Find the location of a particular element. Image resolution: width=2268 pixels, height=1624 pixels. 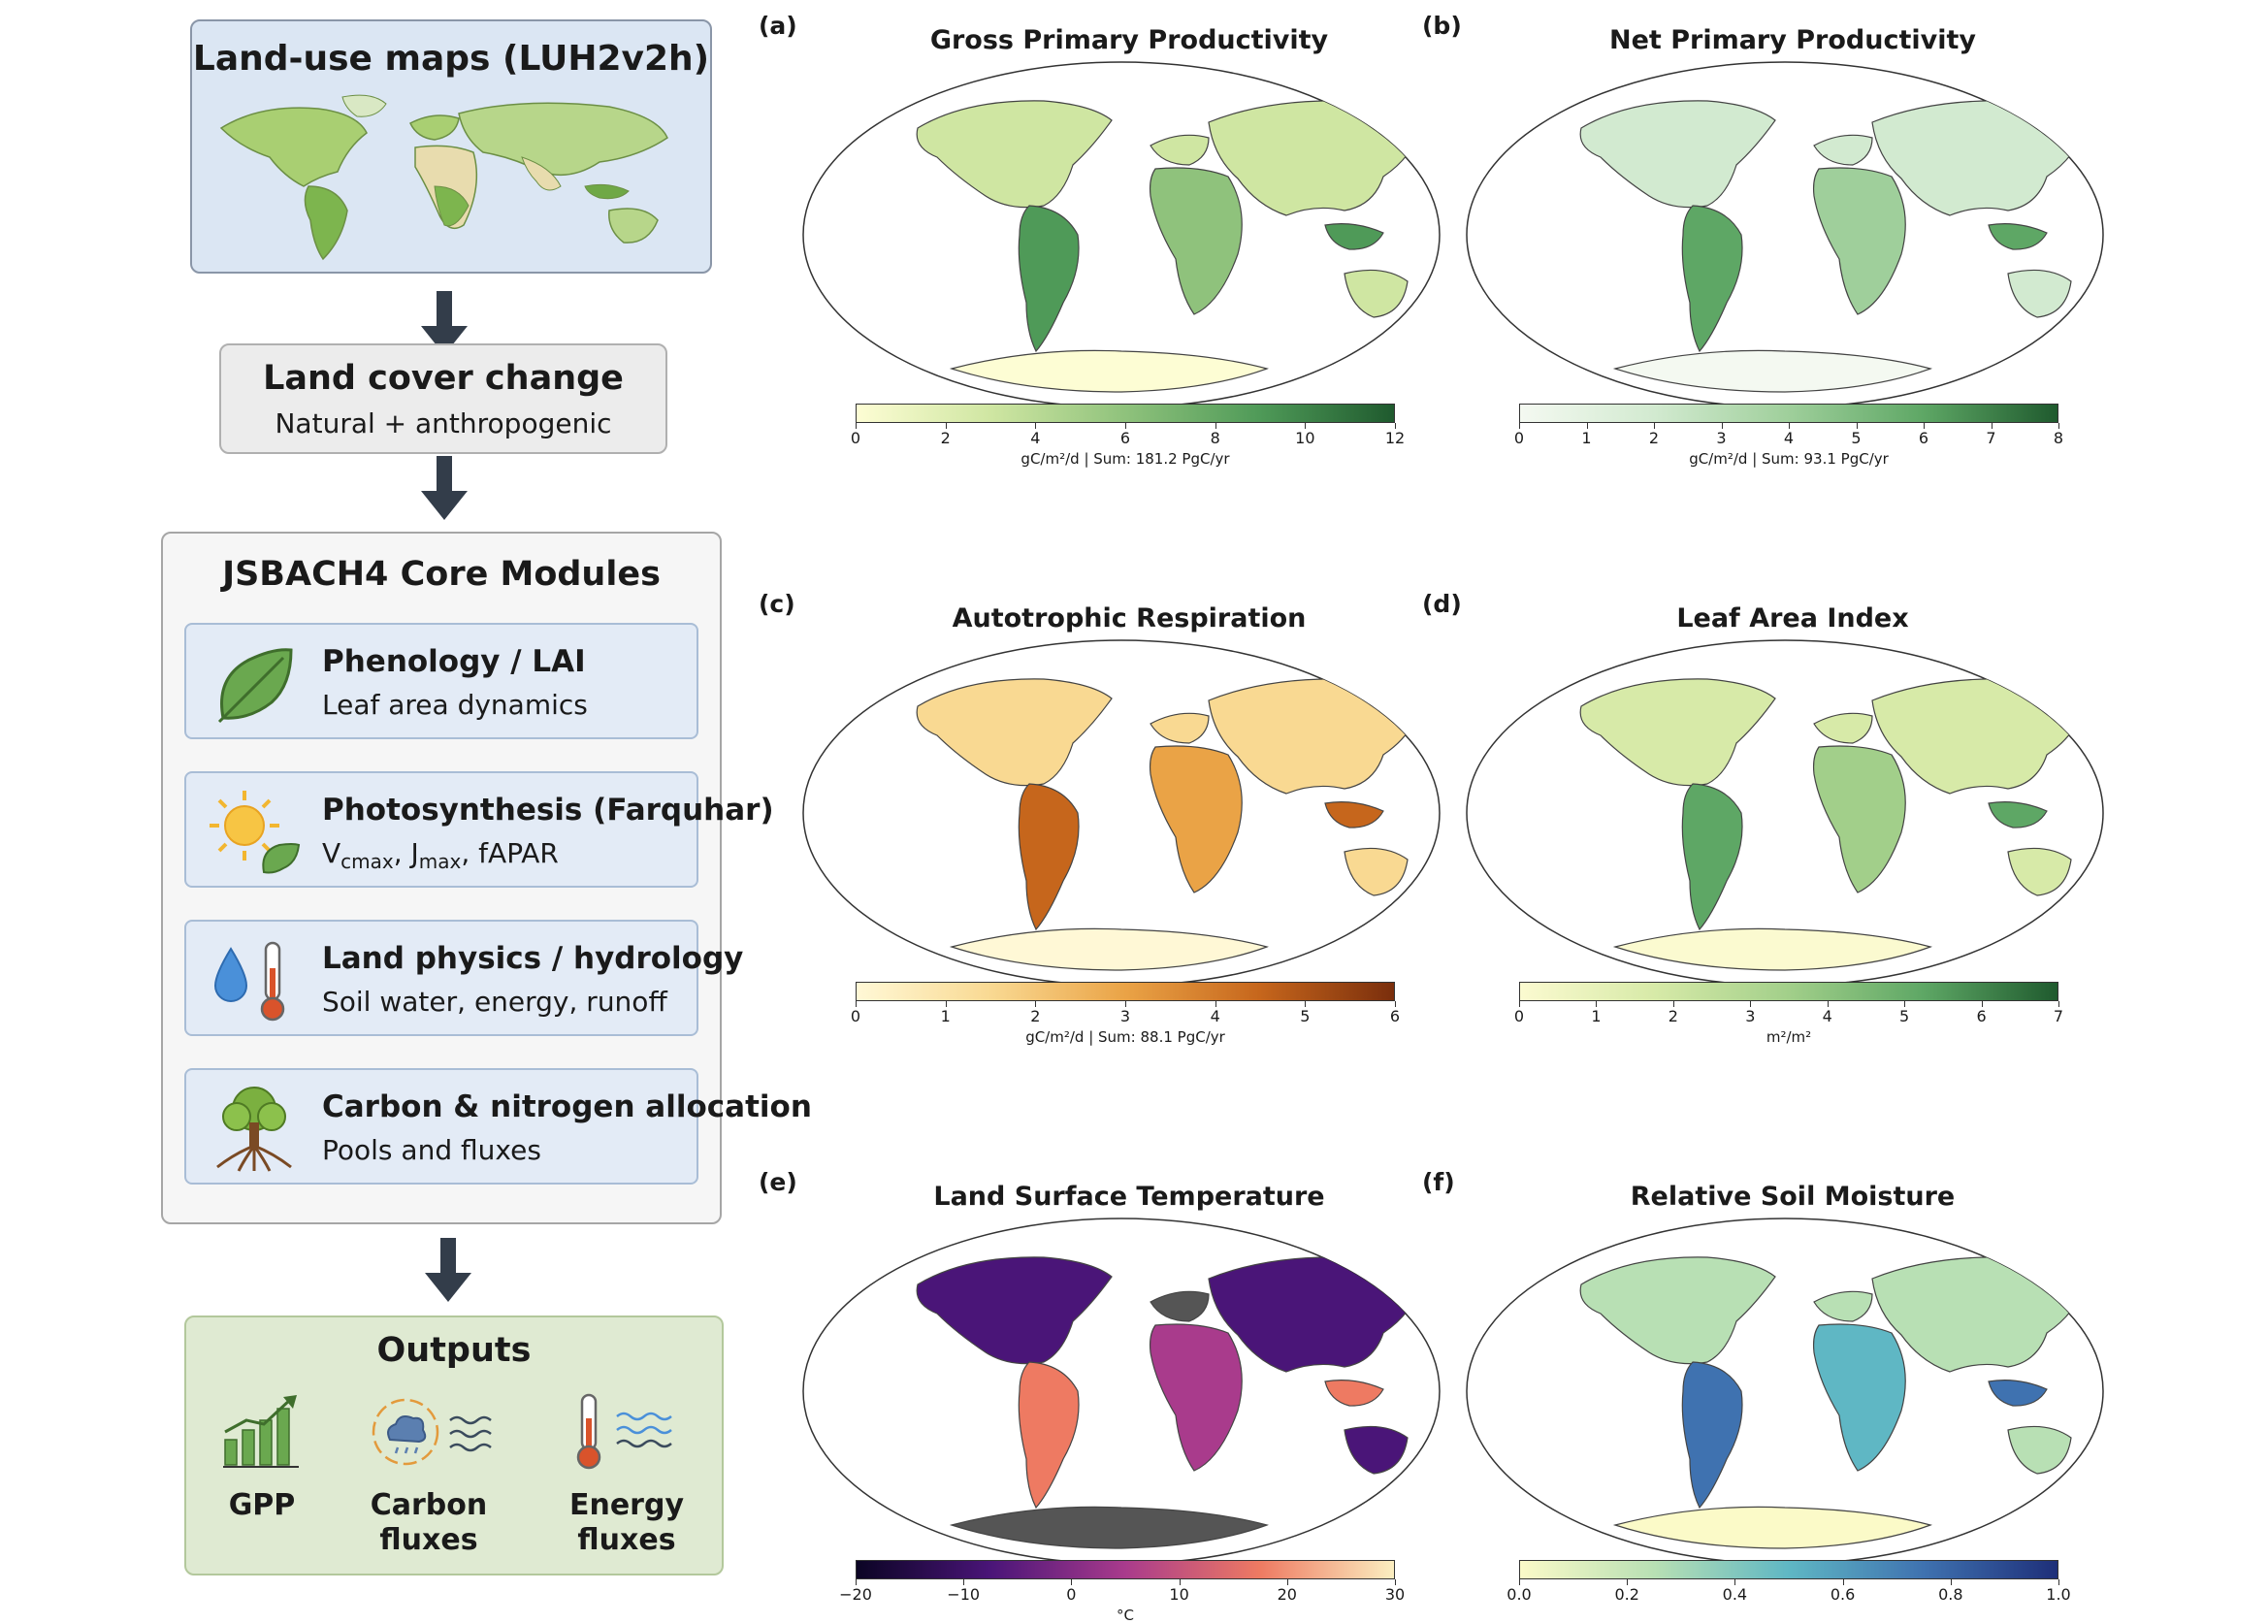

output-label-carbon-fluxes: Carbon fluxes is located at coordinates (429, 1523).